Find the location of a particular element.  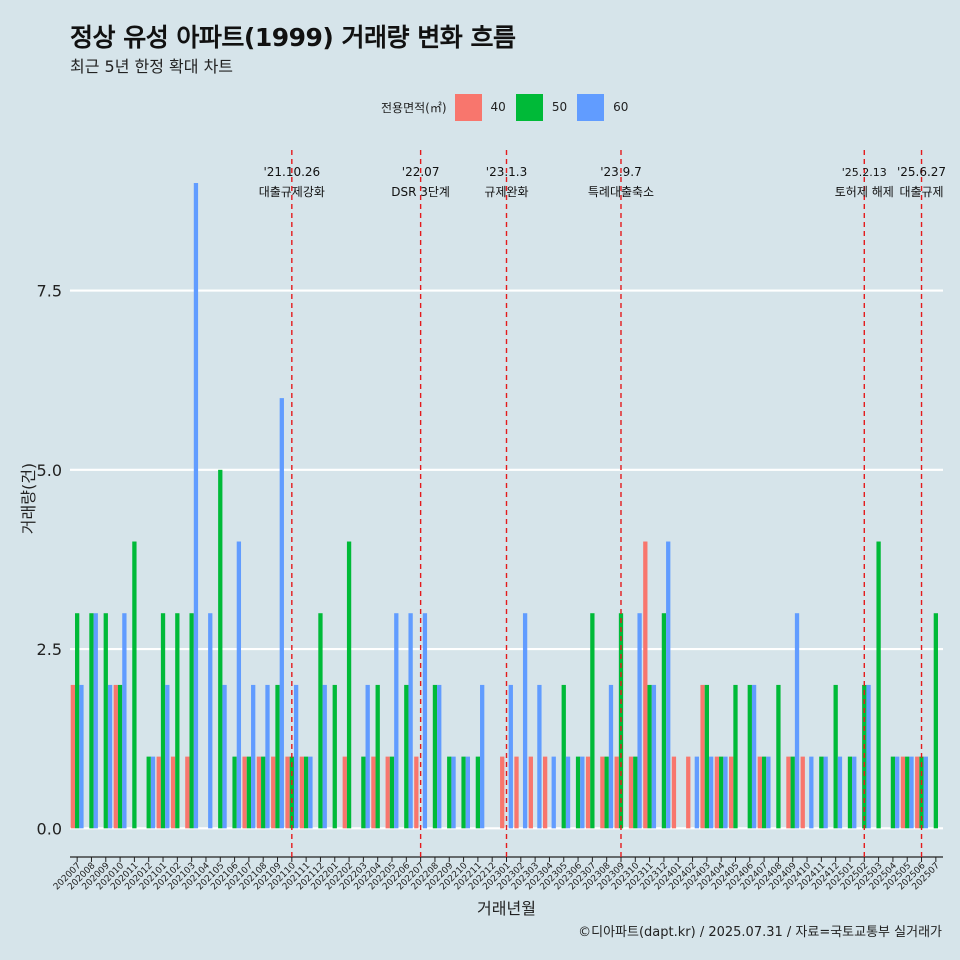

chart-subtitle: 최근 5년 한정 확대 차트 is located at coordinates (152, 66).